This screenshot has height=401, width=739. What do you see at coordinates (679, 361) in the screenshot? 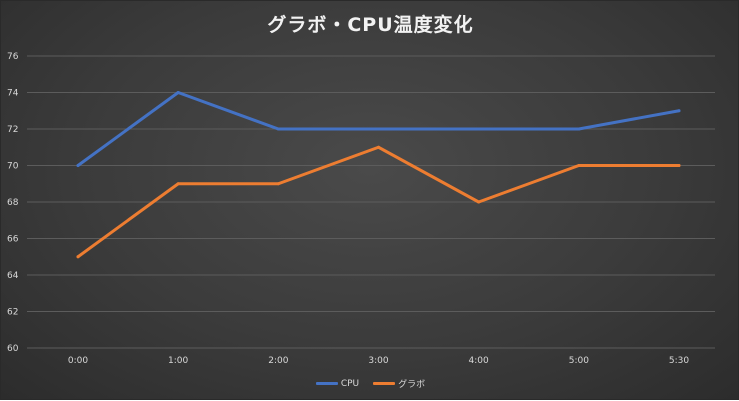
I see `x-tick-label: 5:30` at bounding box center [679, 361].